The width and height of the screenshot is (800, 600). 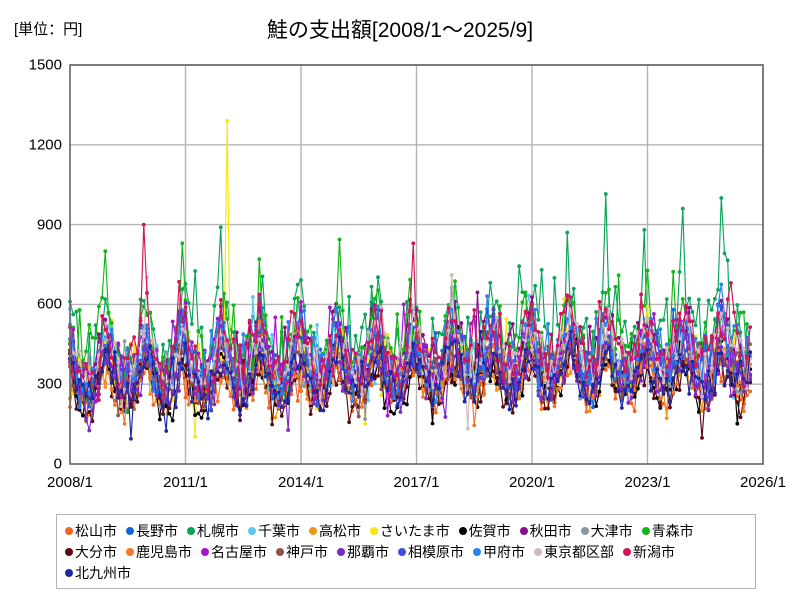 I want to click on legend-label: 甲府市, so click(x=504, y=551).